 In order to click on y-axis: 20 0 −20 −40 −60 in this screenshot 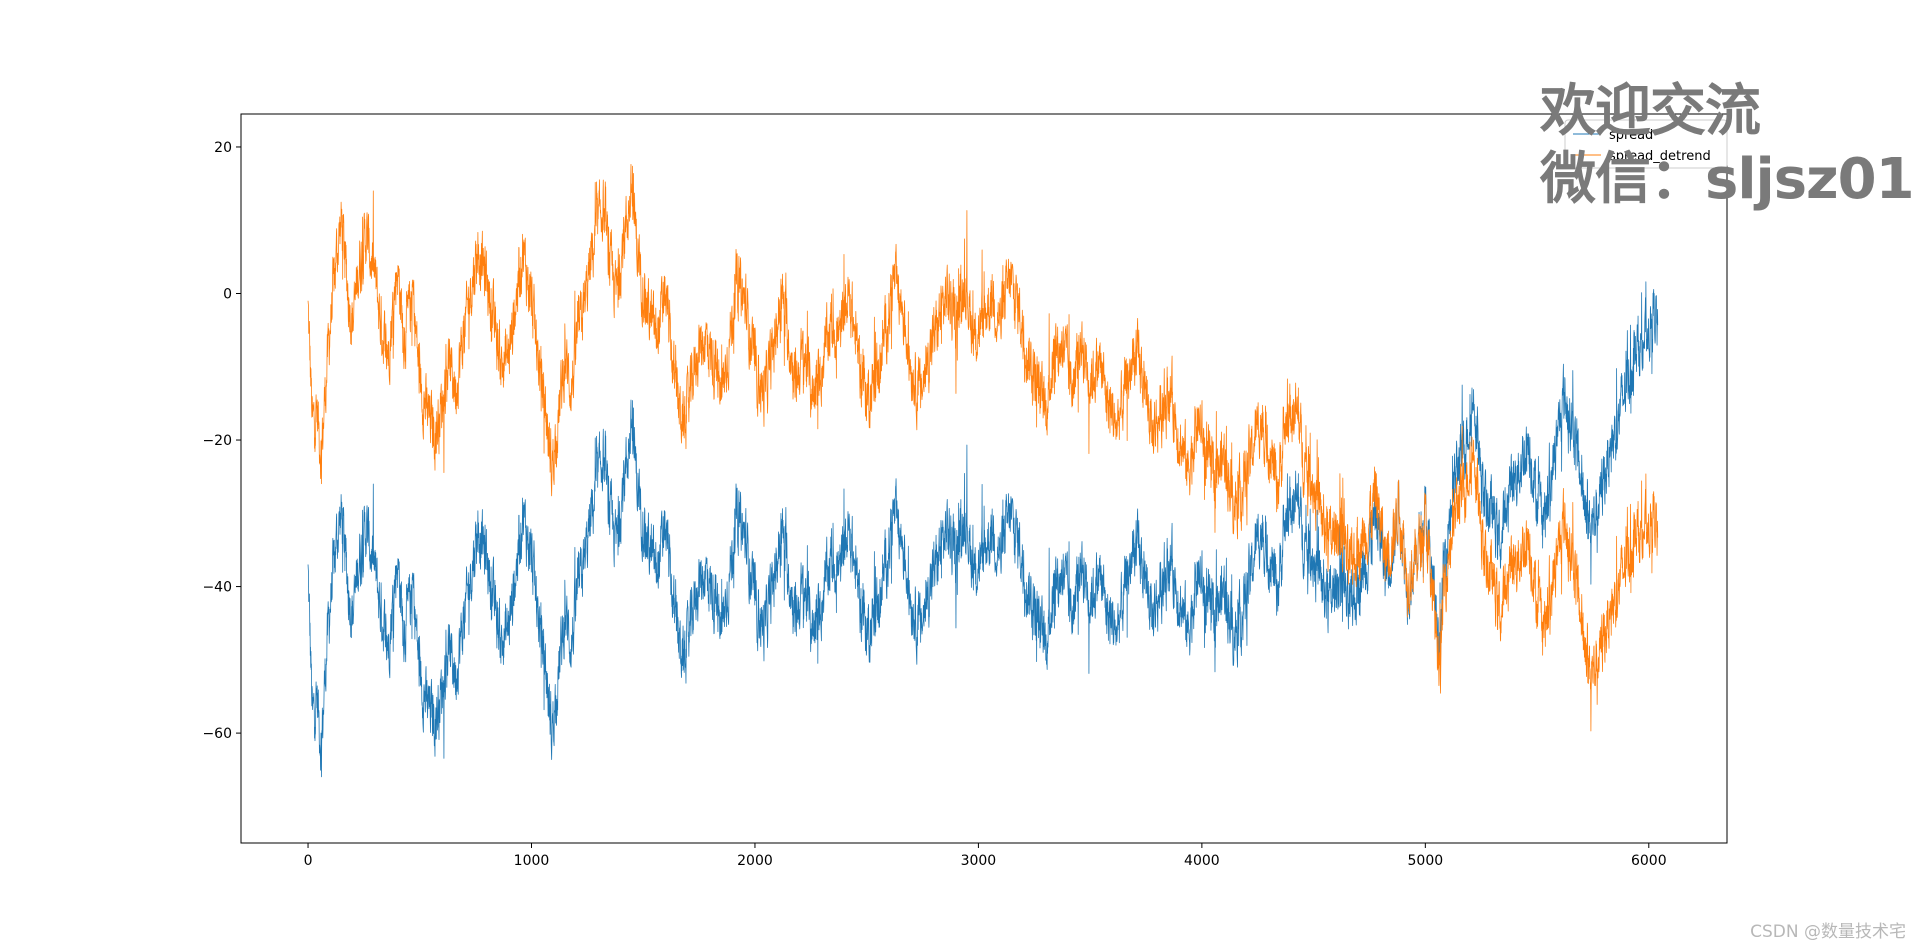, I will do `click(221, 441)`.